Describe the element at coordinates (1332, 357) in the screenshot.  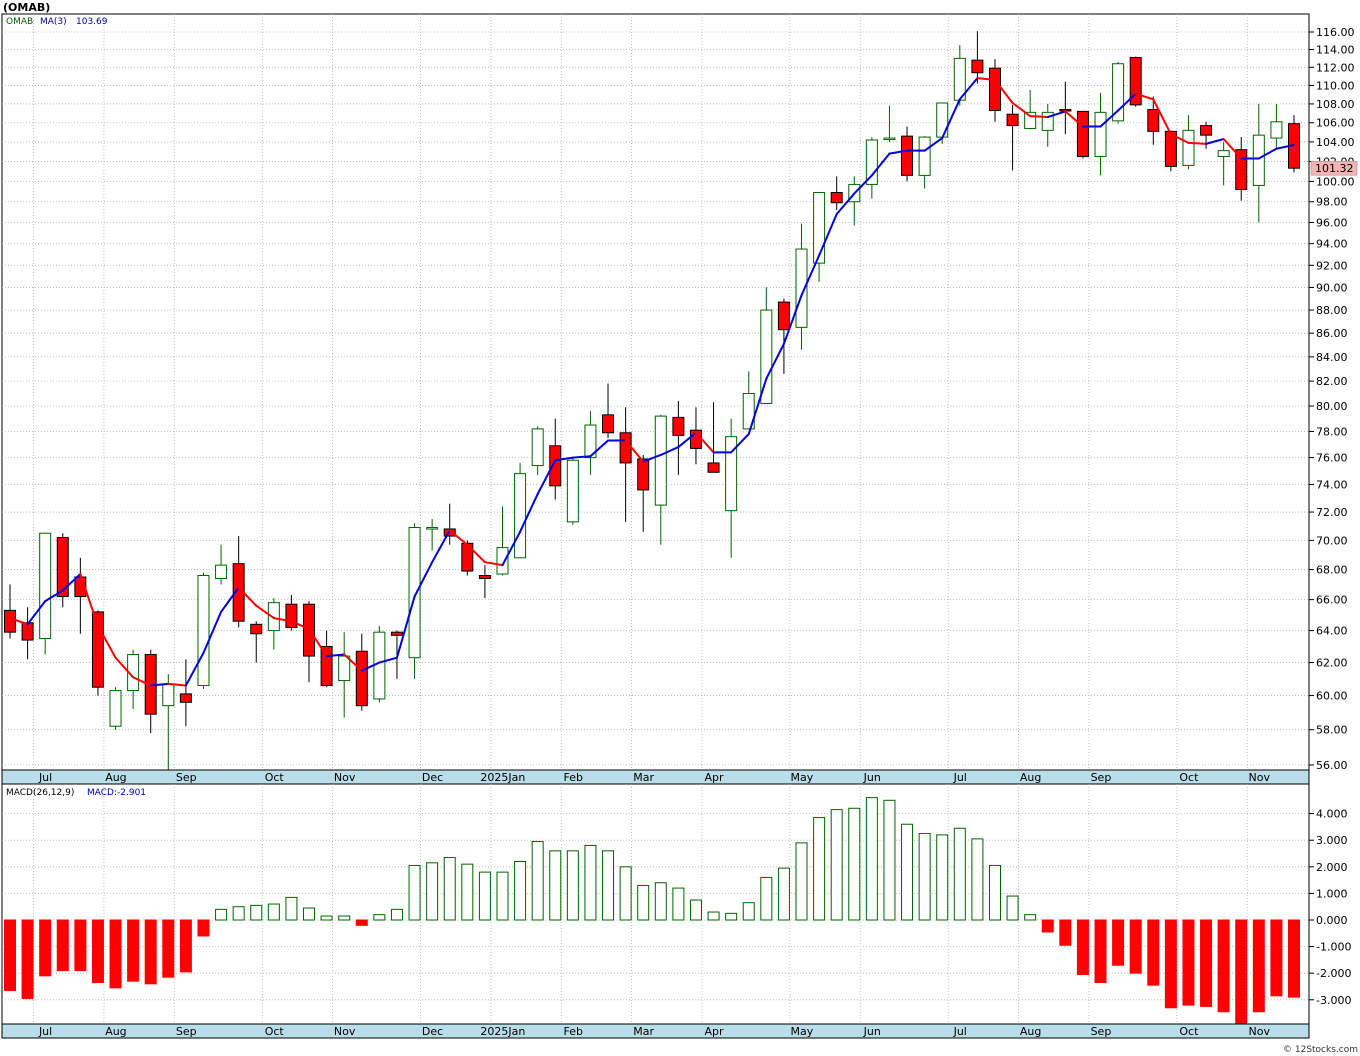
I see `price-y-tick-label: 84.00` at that location.